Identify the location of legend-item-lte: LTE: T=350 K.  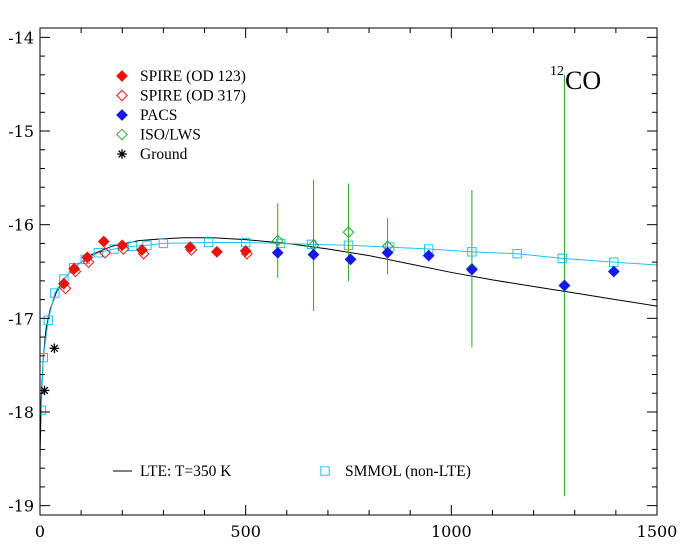
(172, 471).